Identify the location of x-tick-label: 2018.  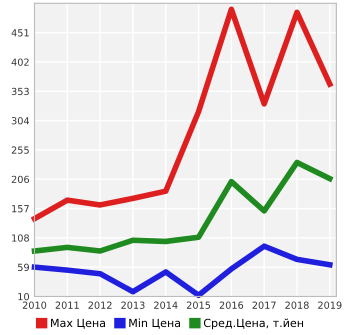
(297, 305).